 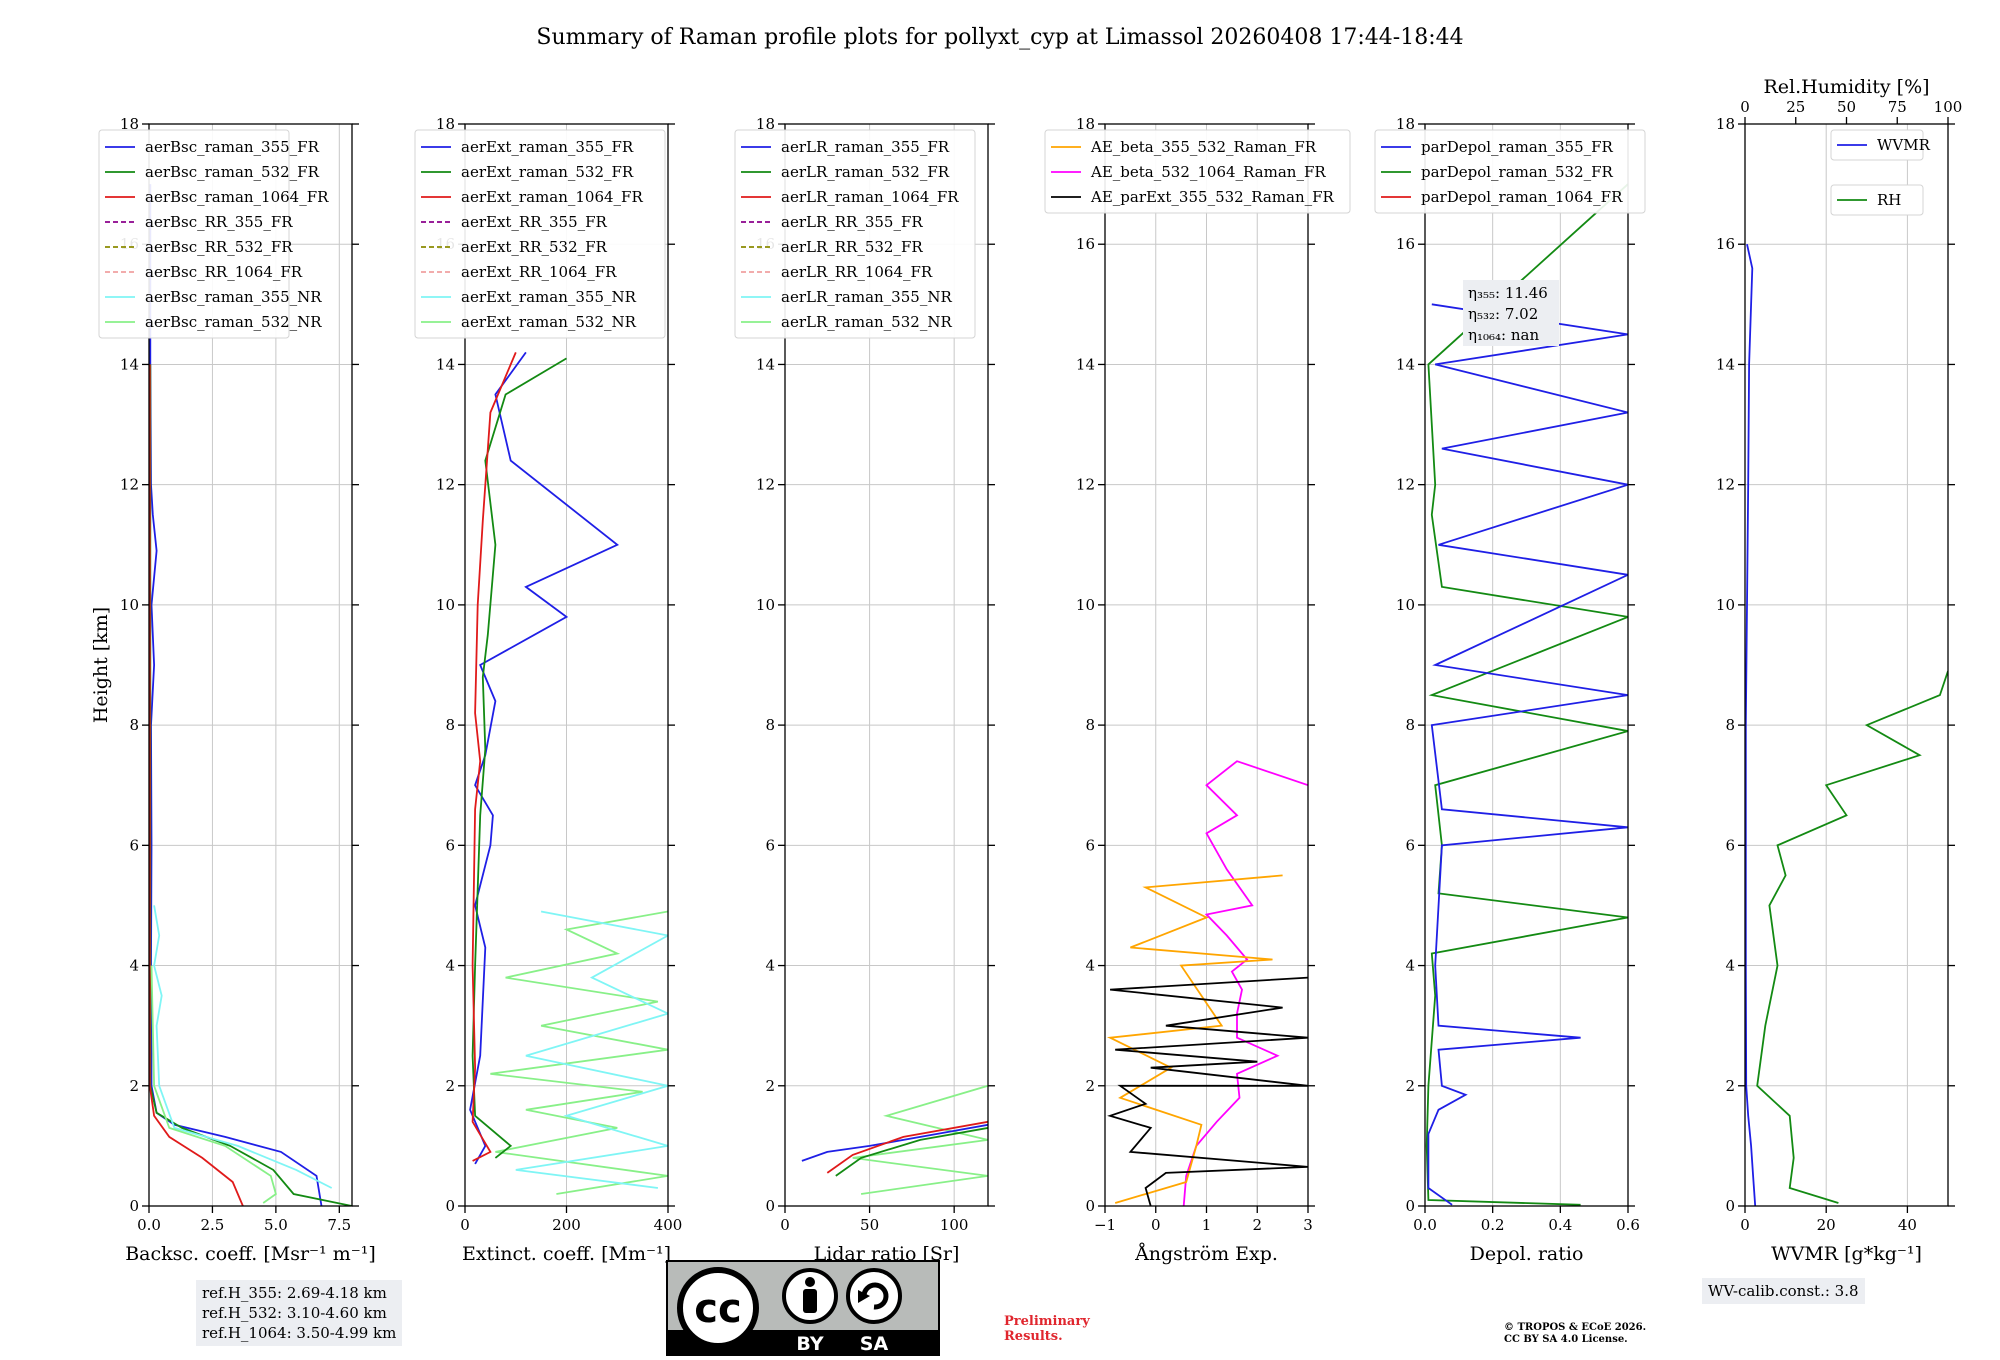 What do you see at coordinates (1257, 1225) in the screenshot?
I see `x-tick-label: 2` at bounding box center [1257, 1225].